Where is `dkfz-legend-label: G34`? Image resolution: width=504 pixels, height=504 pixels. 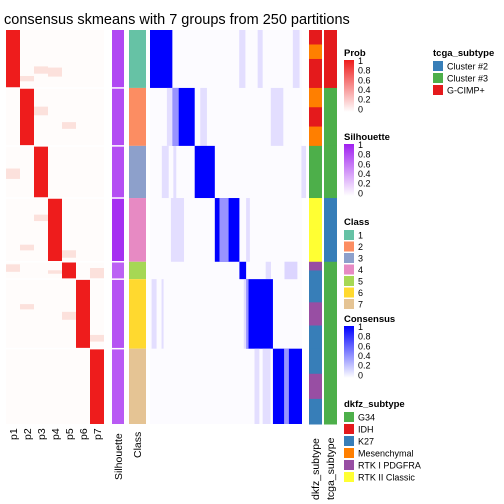 dkfz-legend-label: G34 is located at coordinates (366, 418).